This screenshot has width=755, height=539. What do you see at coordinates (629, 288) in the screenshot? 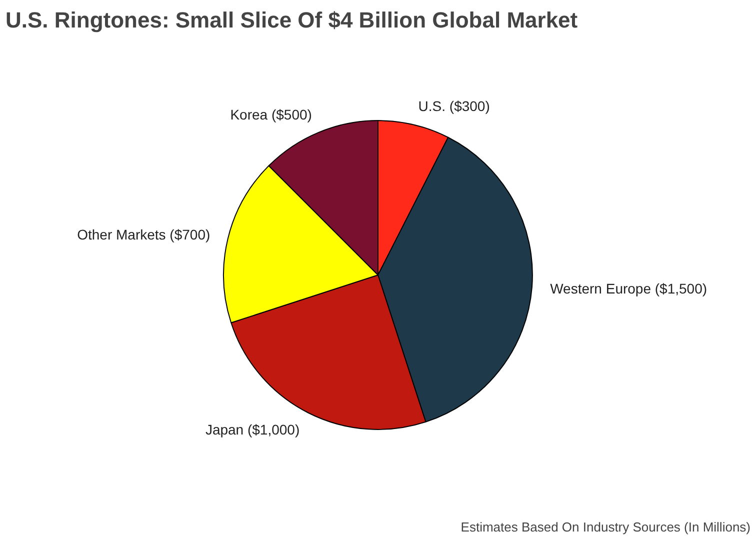
I see `slice-label: Western Europe ($1,500)` at bounding box center [629, 288].